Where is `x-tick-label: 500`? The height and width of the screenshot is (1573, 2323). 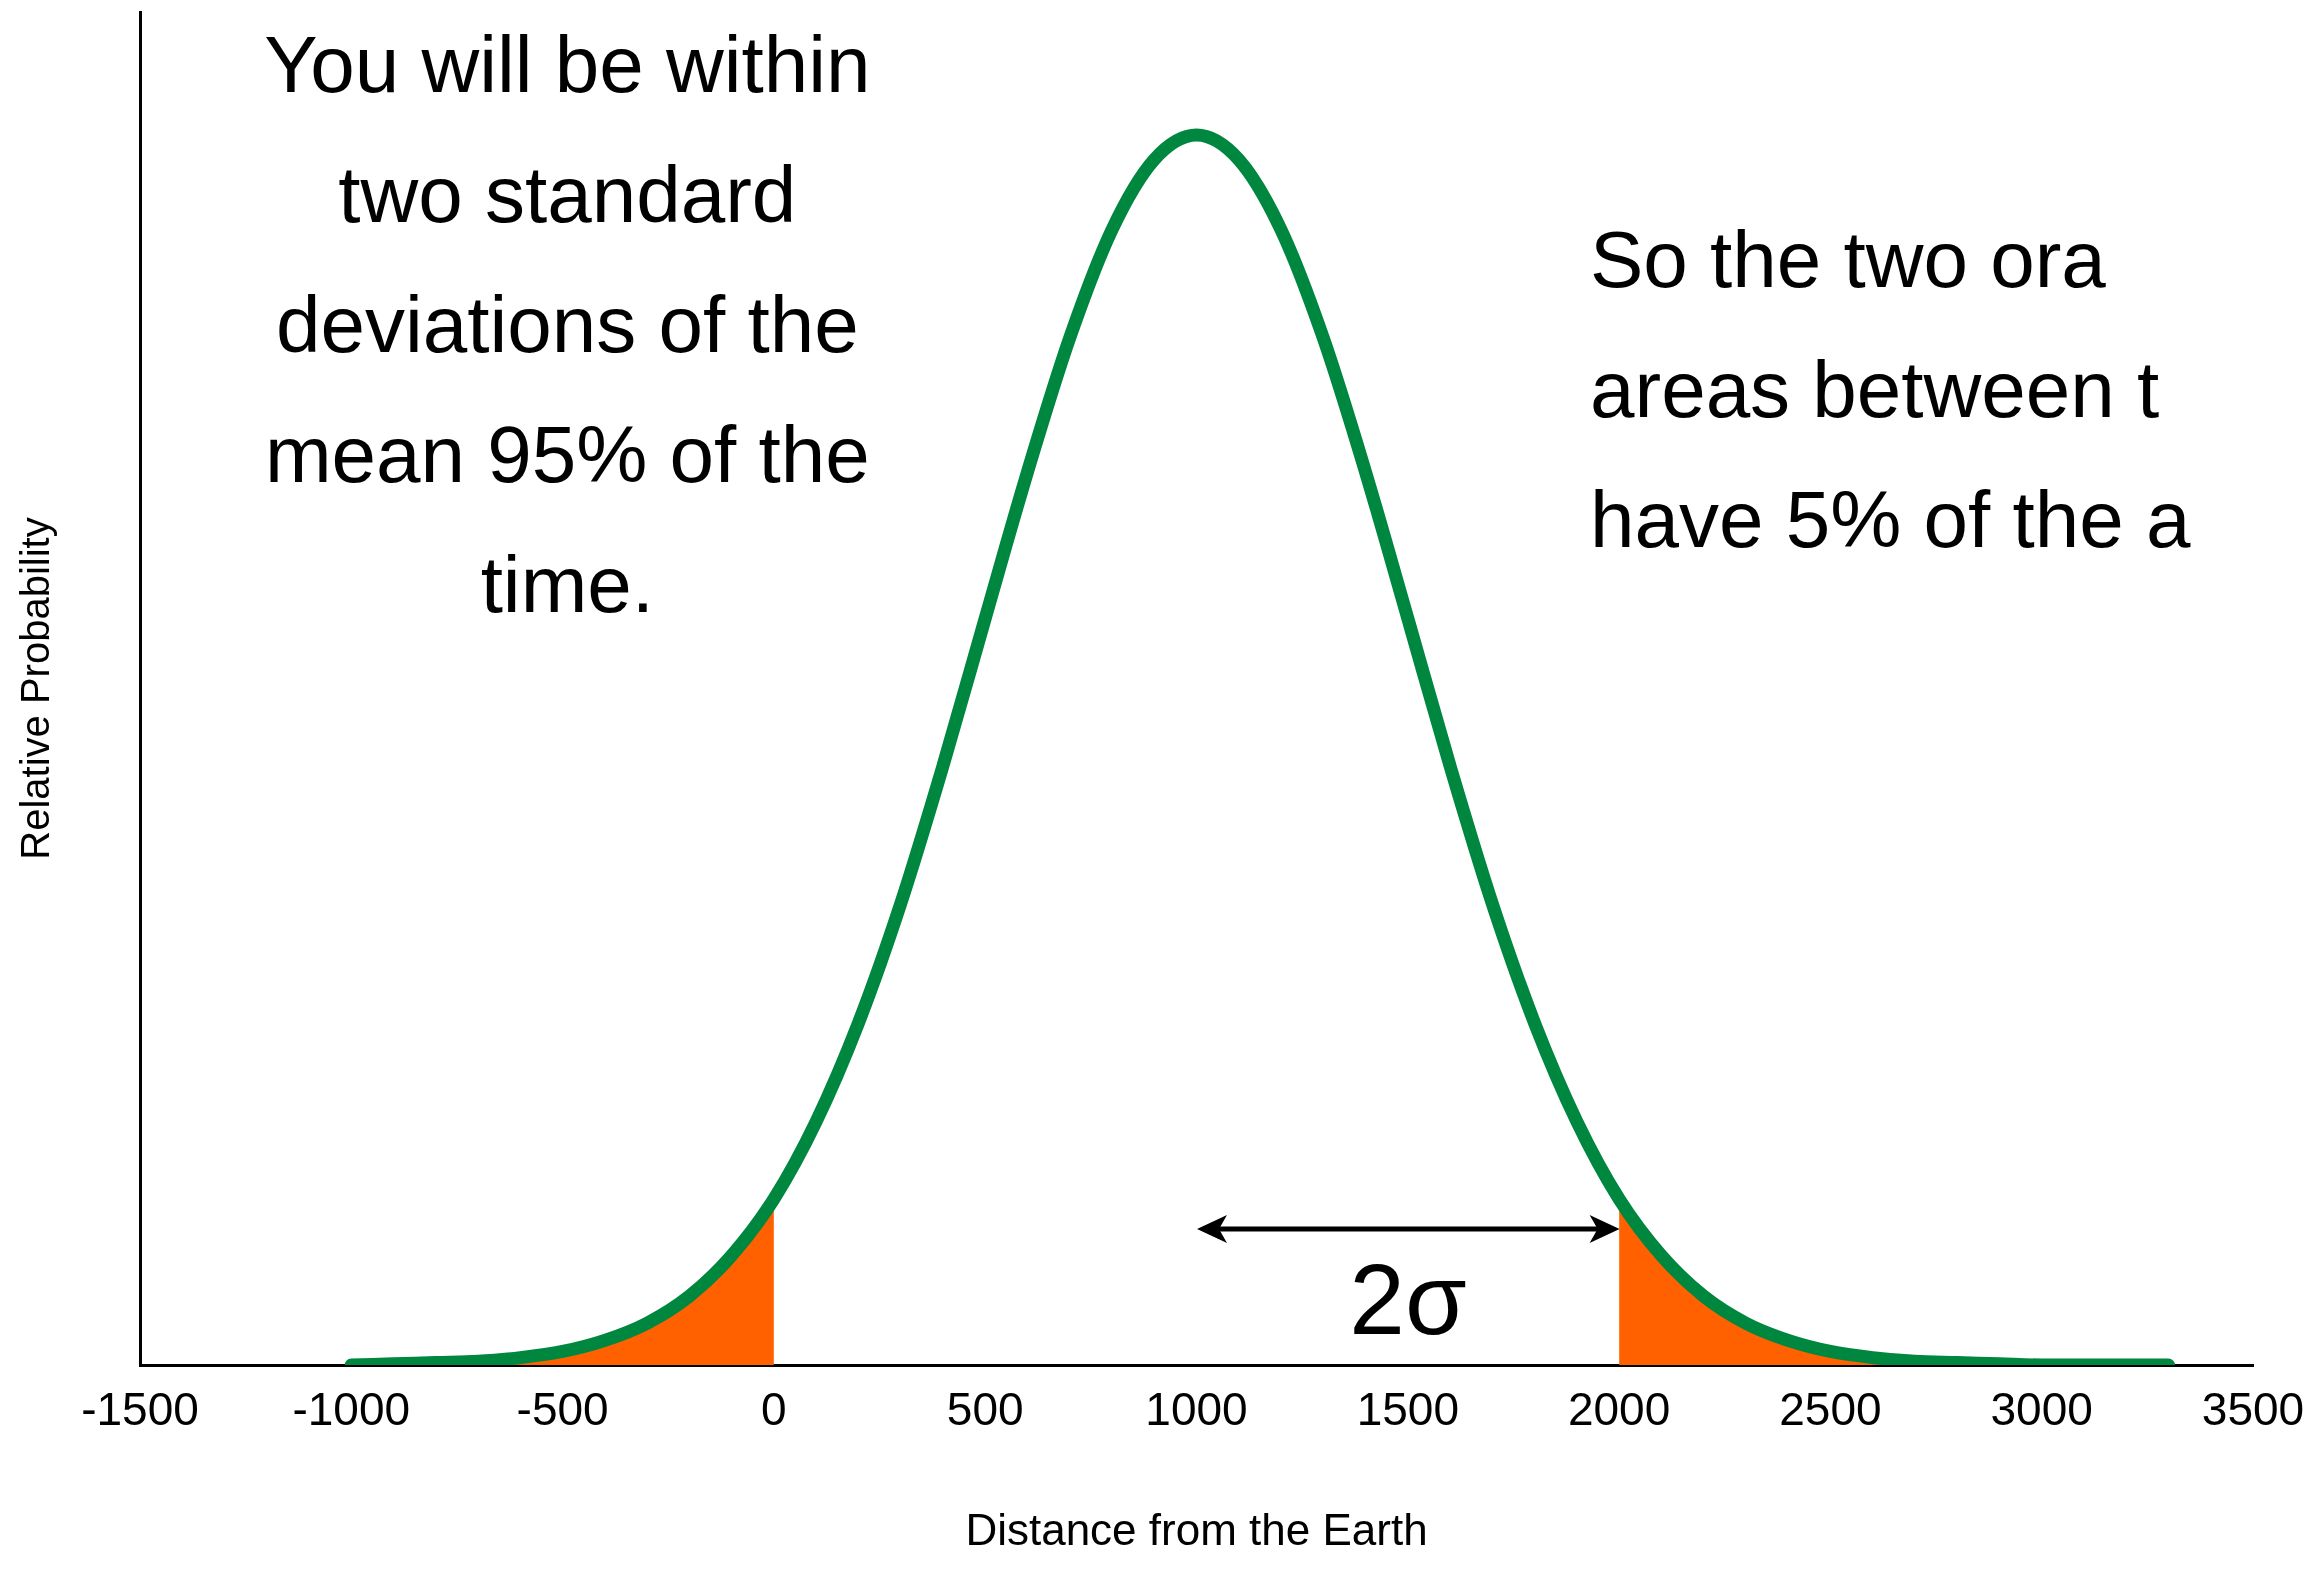
x-tick-label: 500 is located at coordinates (985, 1409).